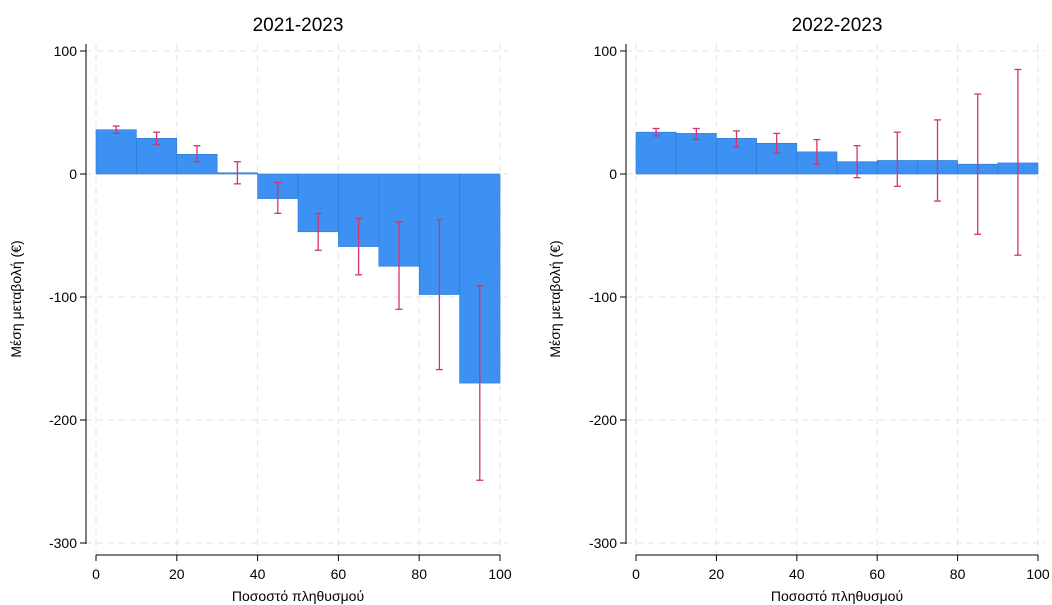  Describe the element at coordinates (298, 25) in the screenshot. I see `chart-title: 2021-2023` at that location.